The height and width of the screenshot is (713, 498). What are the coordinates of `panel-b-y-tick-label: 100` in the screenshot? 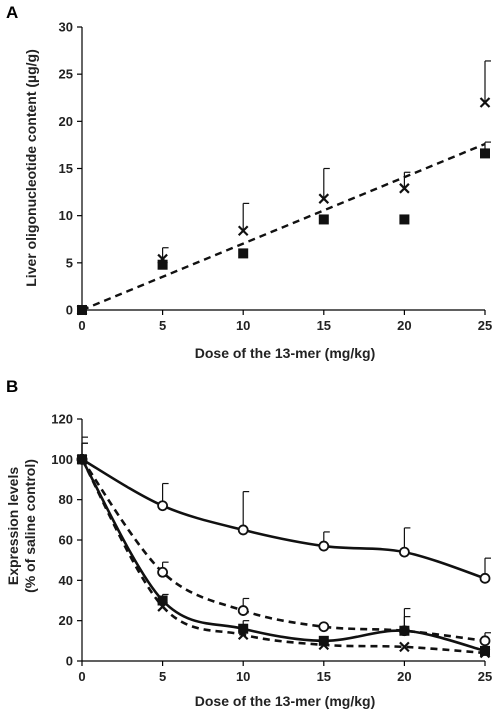 It's located at (62, 459).